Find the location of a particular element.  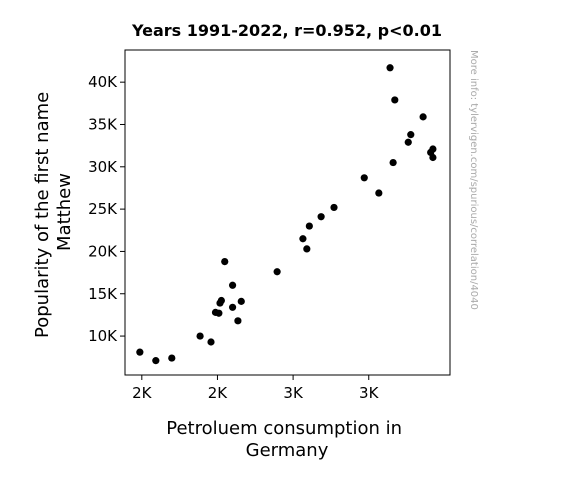

y-tick-label: 35K is located at coordinates (103, 124).